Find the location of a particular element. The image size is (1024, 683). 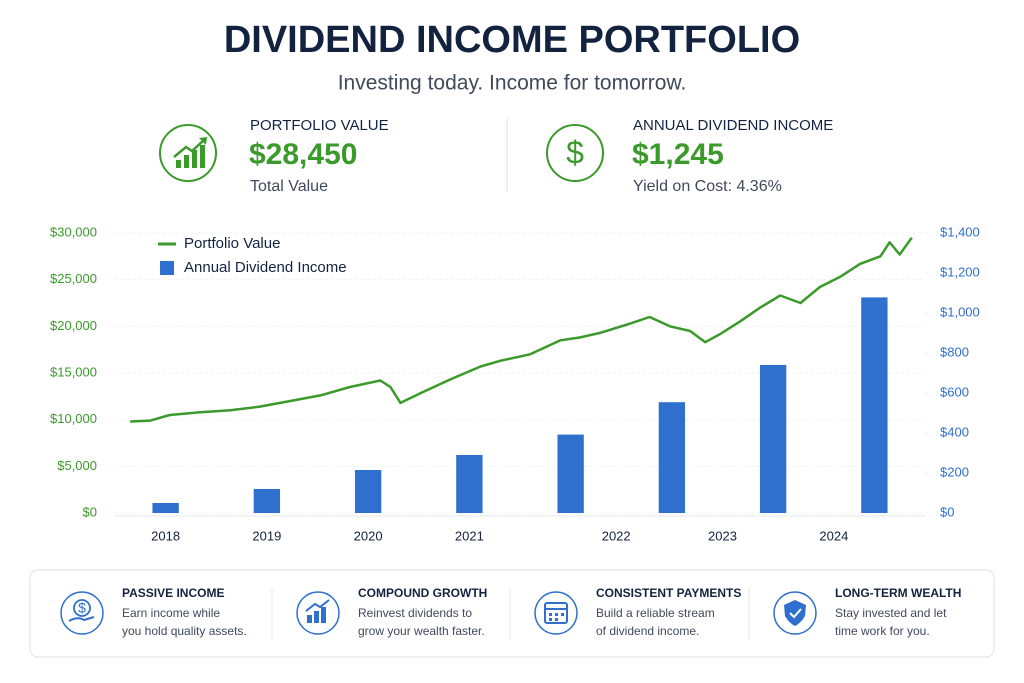

legend-label: Annual Dividend Income is located at coordinates (265, 267).